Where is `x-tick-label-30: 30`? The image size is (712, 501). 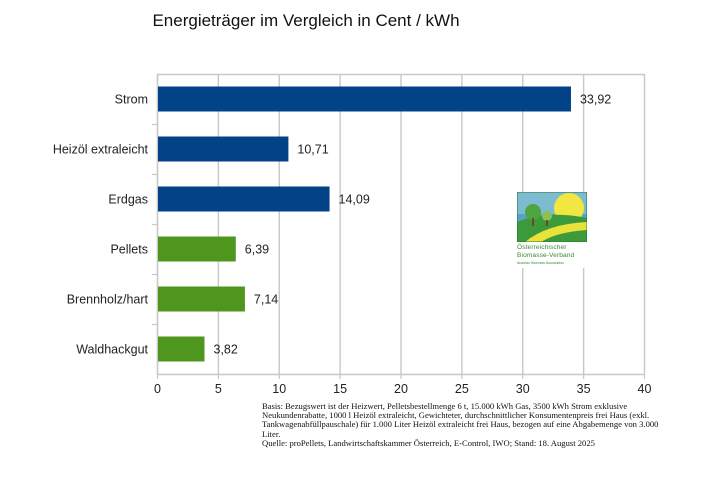 x-tick-label-30: 30 is located at coordinates (523, 389).